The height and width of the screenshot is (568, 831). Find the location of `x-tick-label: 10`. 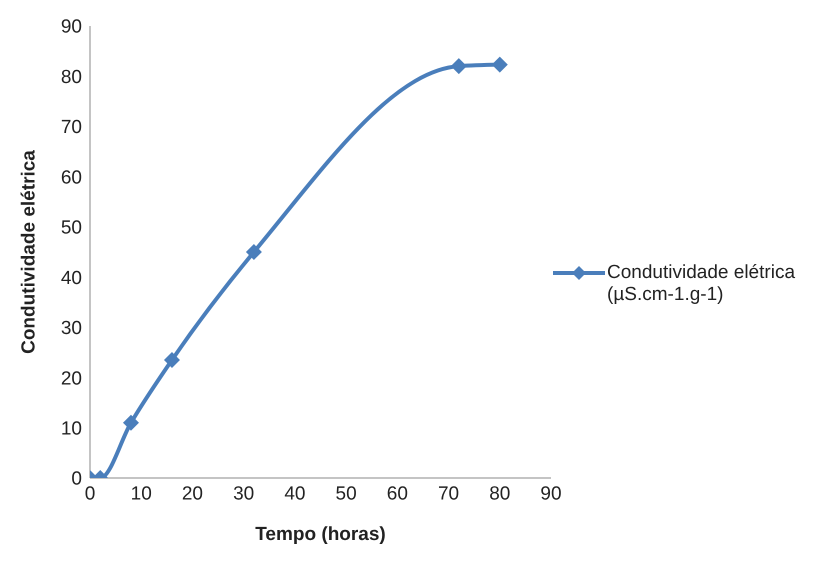

x-tick-label: 10 is located at coordinates (141, 493).